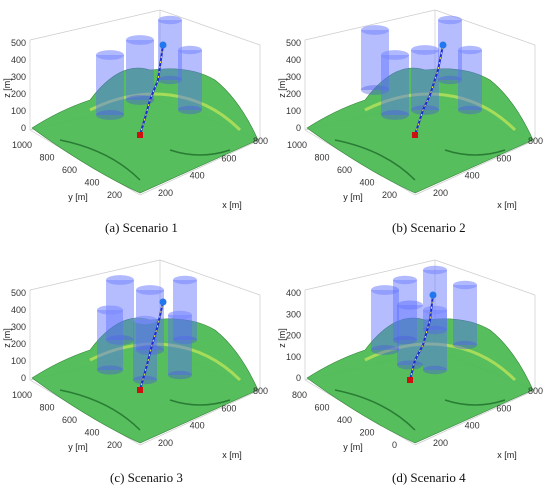 The width and height of the screenshot is (550, 494). What do you see at coordinates (91, 433) in the screenshot?
I see `y-tick-label: 400` at bounding box center [91, 433].